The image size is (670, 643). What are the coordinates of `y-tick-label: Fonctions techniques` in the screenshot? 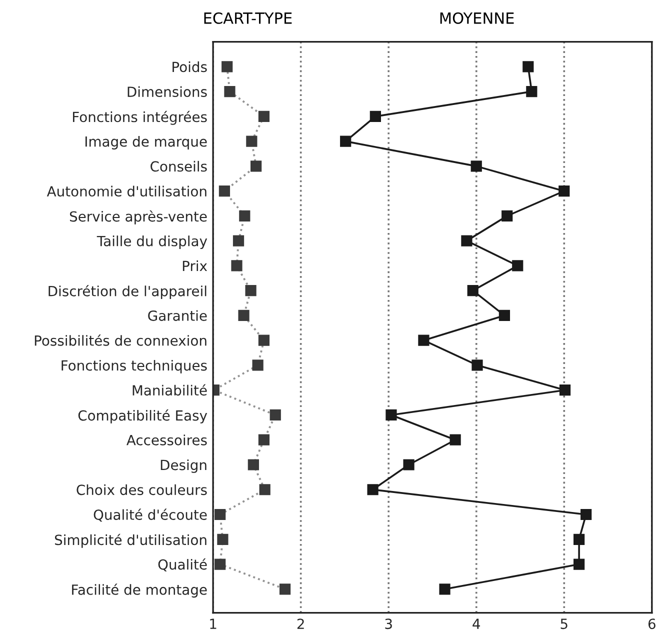 It's located at (134, 367).